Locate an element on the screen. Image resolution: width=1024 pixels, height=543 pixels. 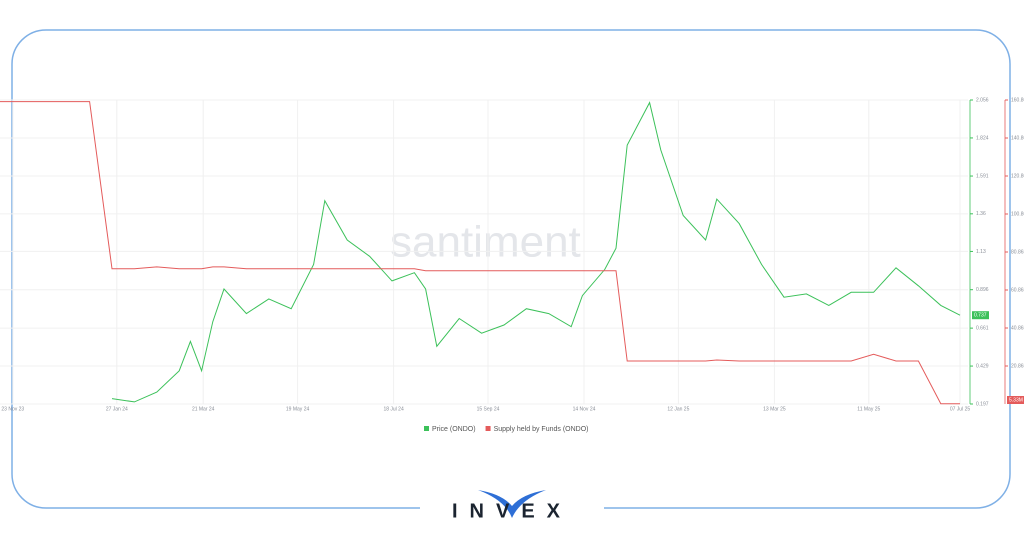
y-tick-label: 1.36 is located at coordinates (981, 214).